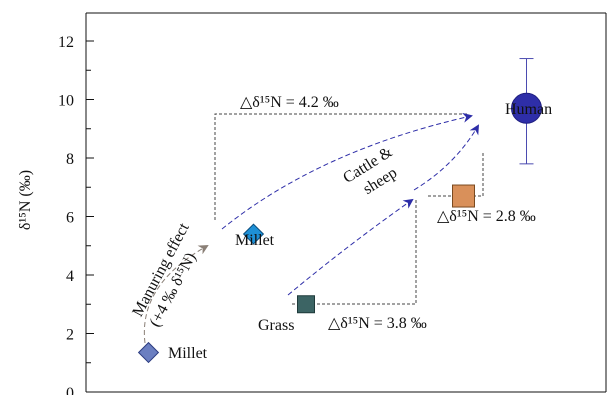 The height and width of the screenshot is (395, 611). Describe the element at coordinates (76, 214) in the screenshot. I see `y-axis-ticks: 0 2 4 6 8 10 12` at that location.